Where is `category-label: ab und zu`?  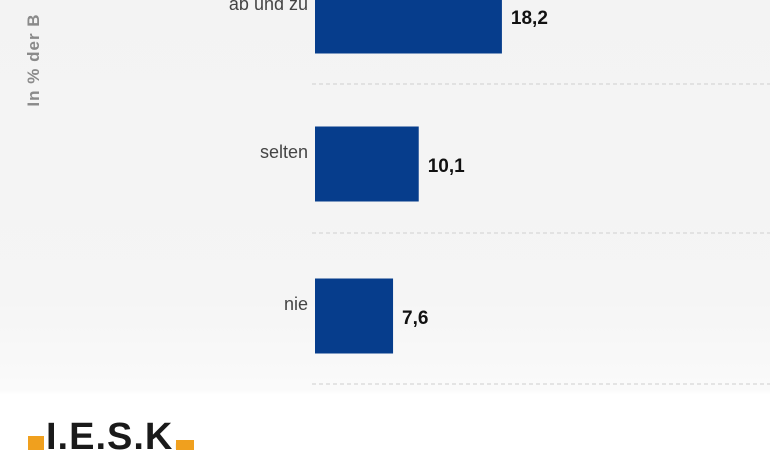
category-label: ab und zu is located at coordinates (268, 7).